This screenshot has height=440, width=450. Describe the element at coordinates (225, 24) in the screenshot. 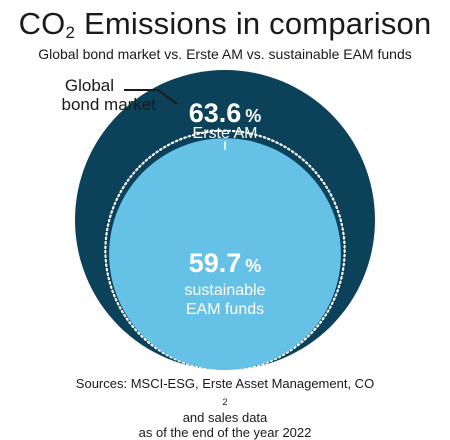

I see `chart-title: CO2 Emissions in comparison` at that location.